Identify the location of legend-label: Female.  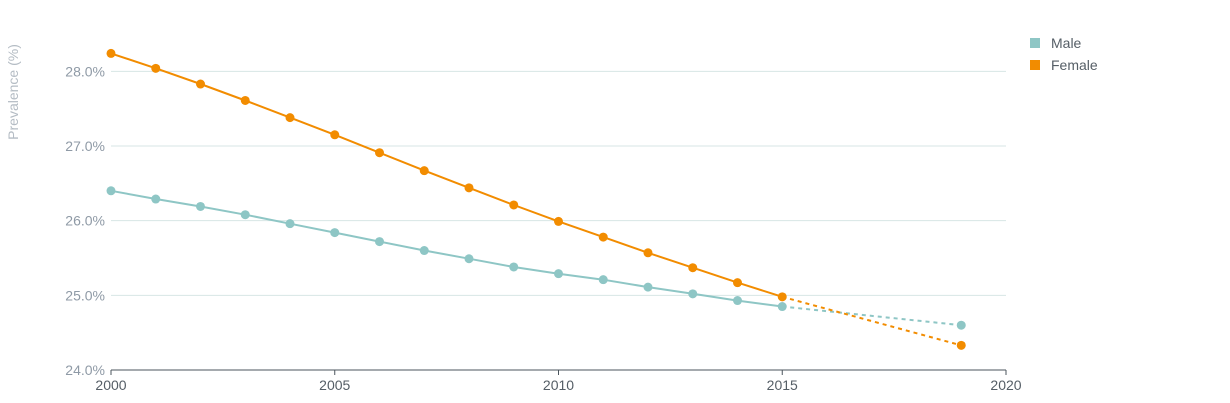
(1074, 65).